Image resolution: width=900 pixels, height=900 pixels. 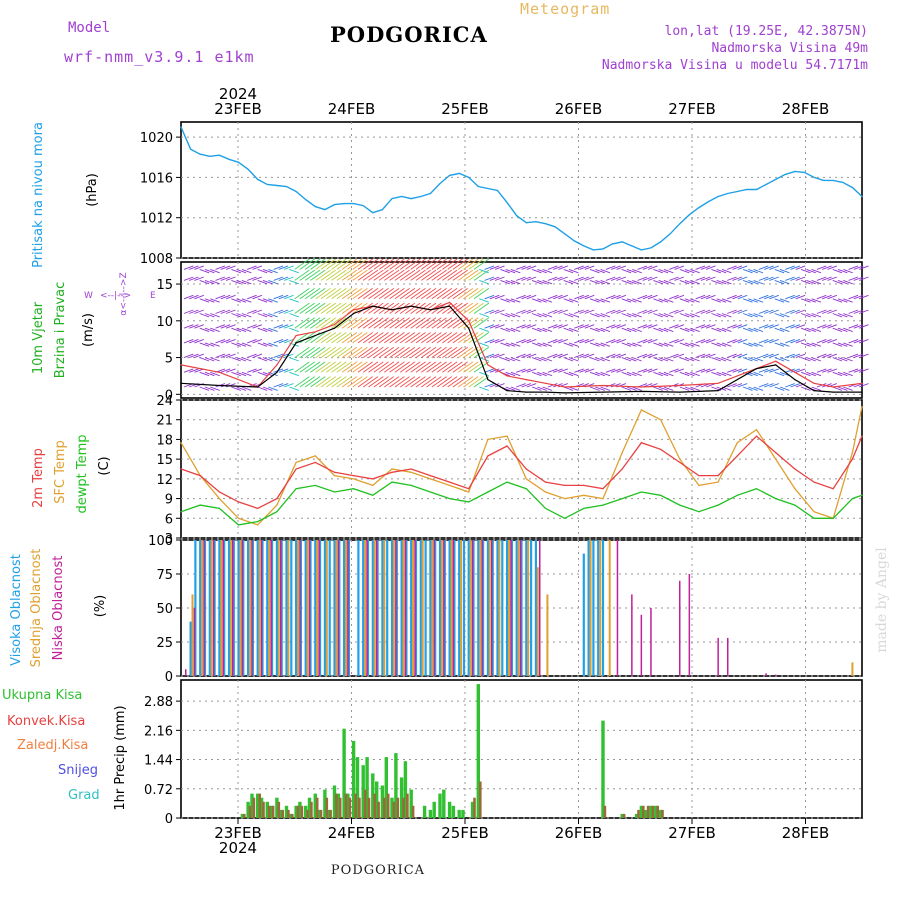 I want to click on y-tick-label: 2.16, so click(x=158, y=731).